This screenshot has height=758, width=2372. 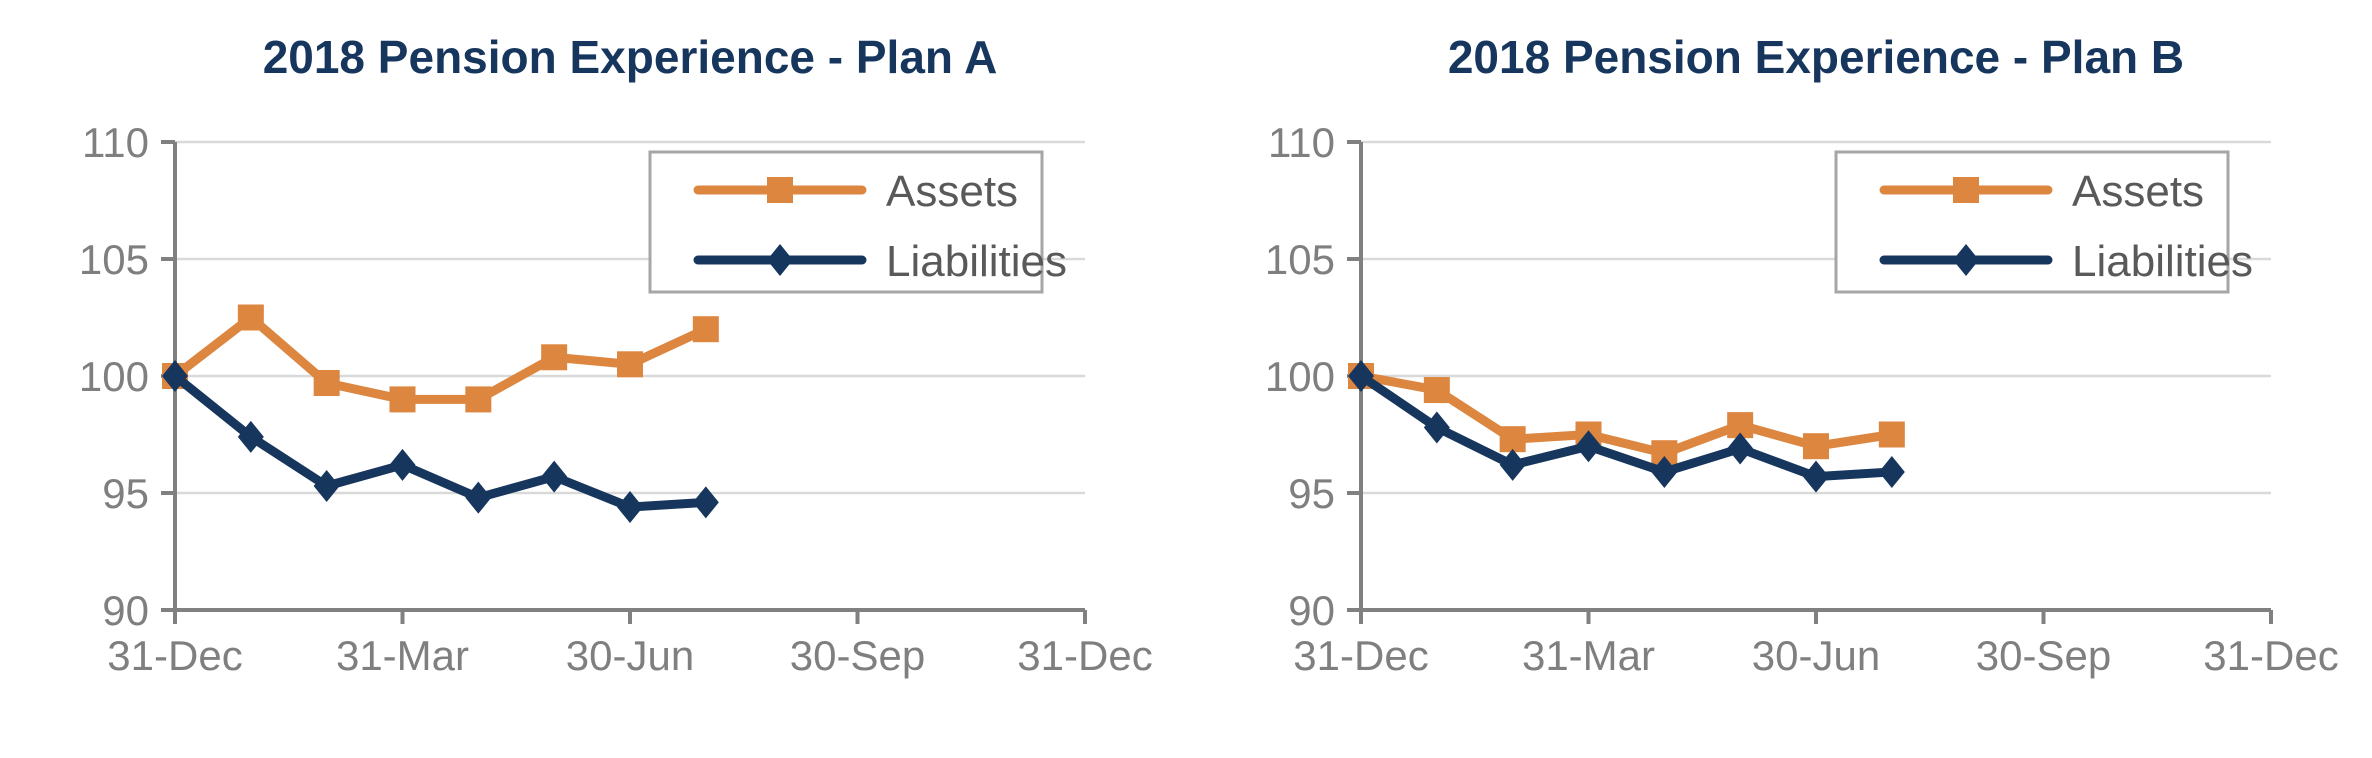 I want to click on chart-title-plan-a: 2018 Pension Experience - Plan A, so click(x=630, y=57).